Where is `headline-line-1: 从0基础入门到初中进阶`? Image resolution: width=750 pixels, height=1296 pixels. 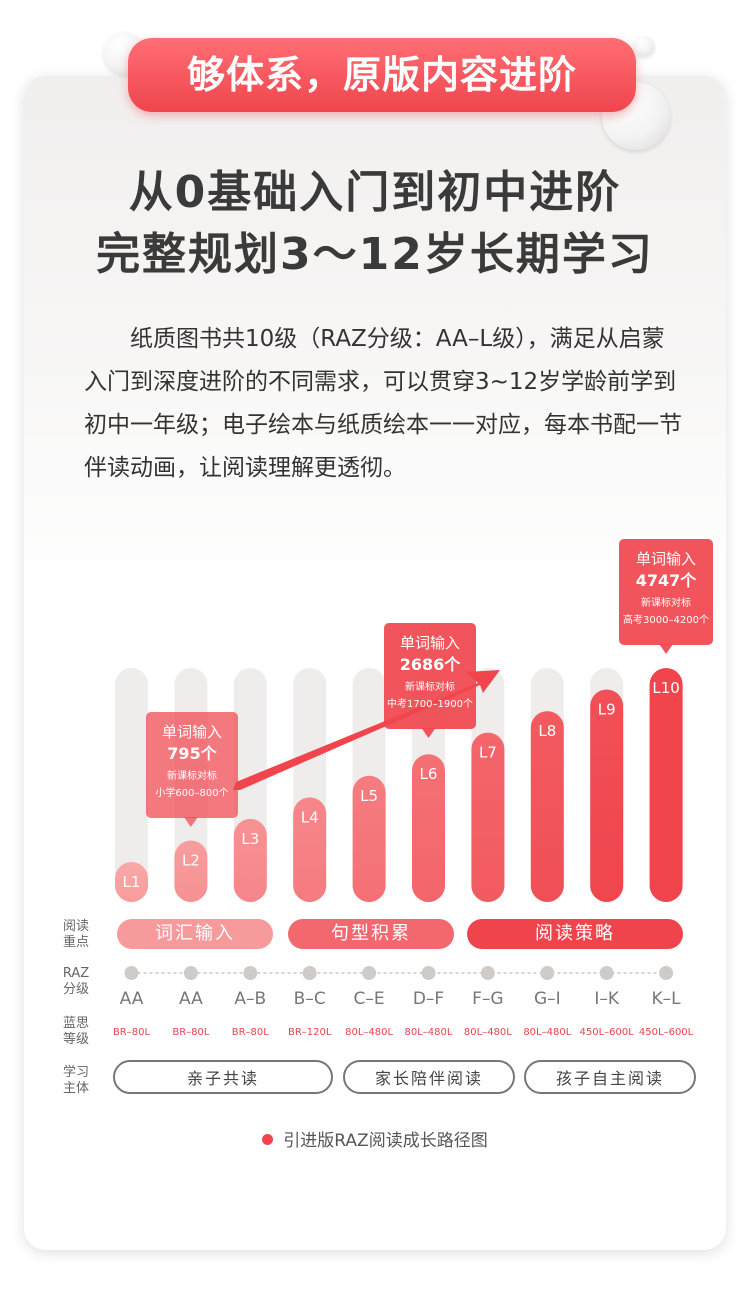 headline-line-1: 从0基础入门到初中进阶 is located at coordinates (375, 192).